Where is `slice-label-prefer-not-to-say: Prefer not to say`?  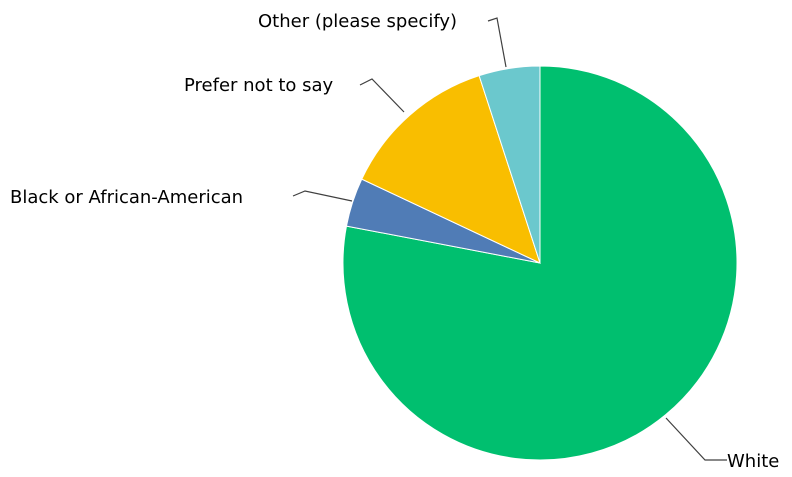 slice-label-prefer-not-to-say: Prefer not to say is located at coordinates (259, 85).